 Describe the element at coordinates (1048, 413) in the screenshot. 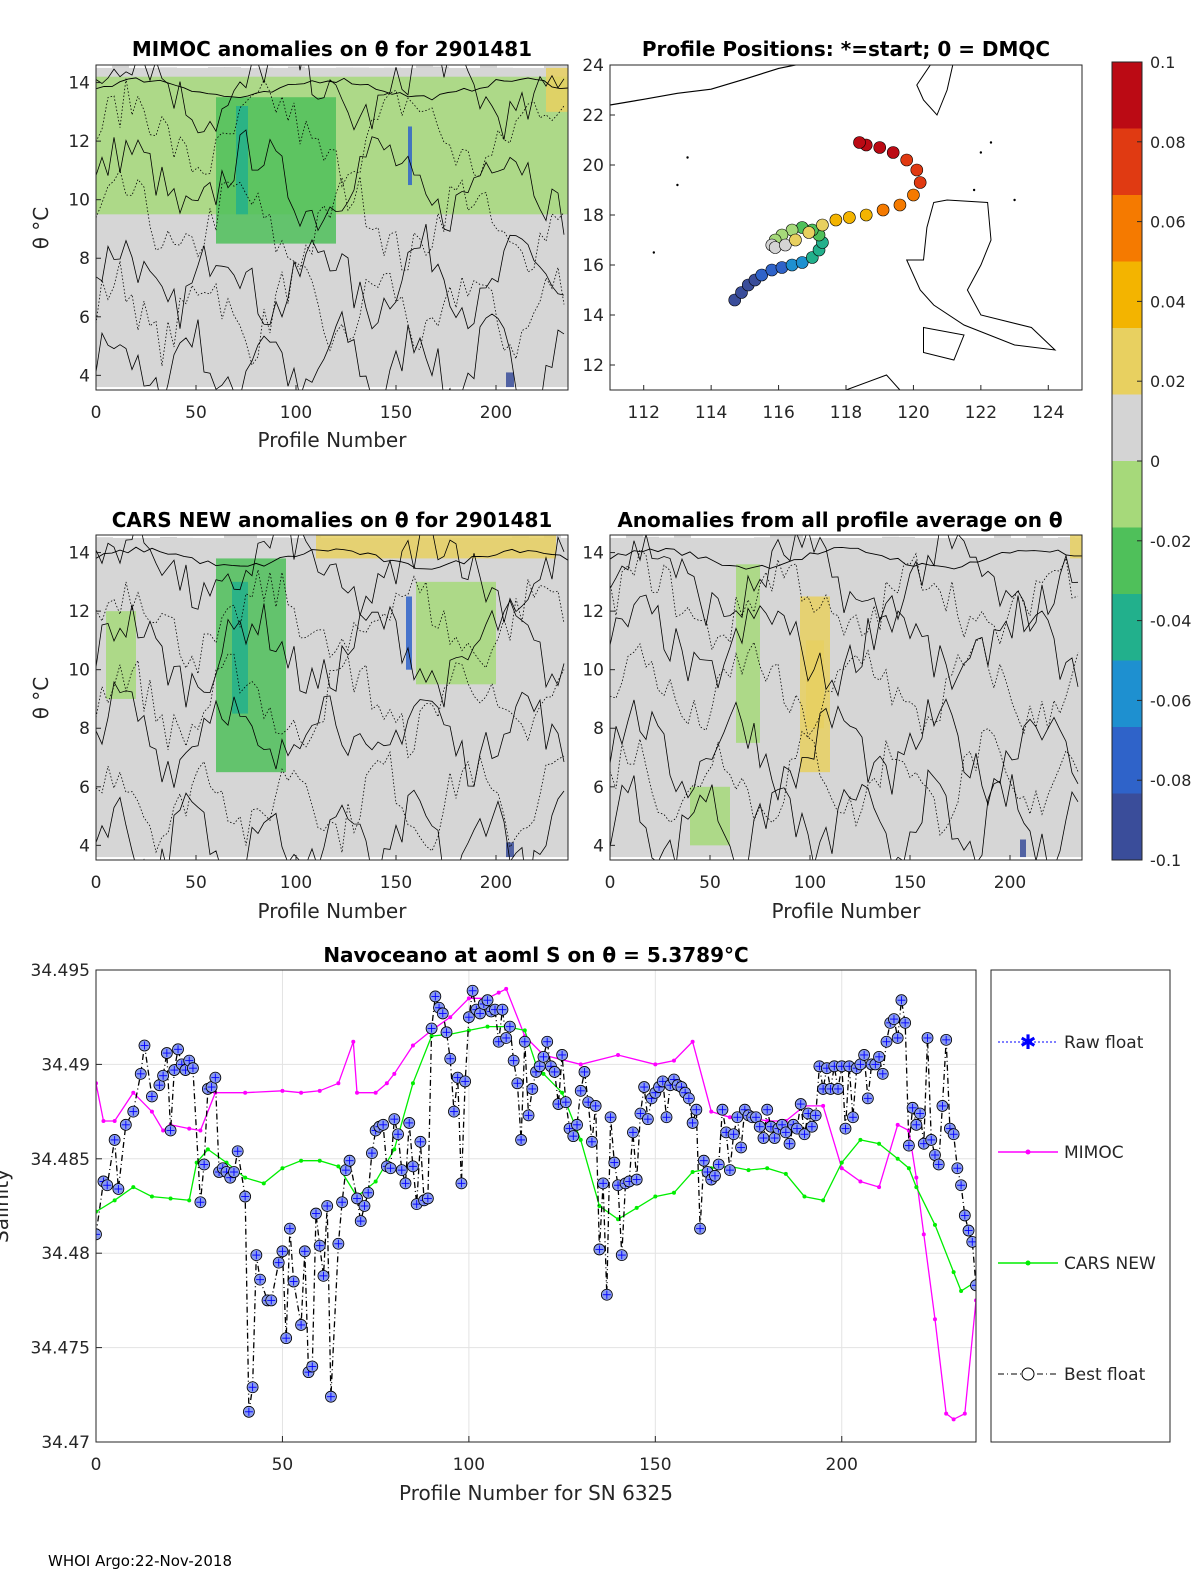

I see `x-tick-label: 124` at that location.